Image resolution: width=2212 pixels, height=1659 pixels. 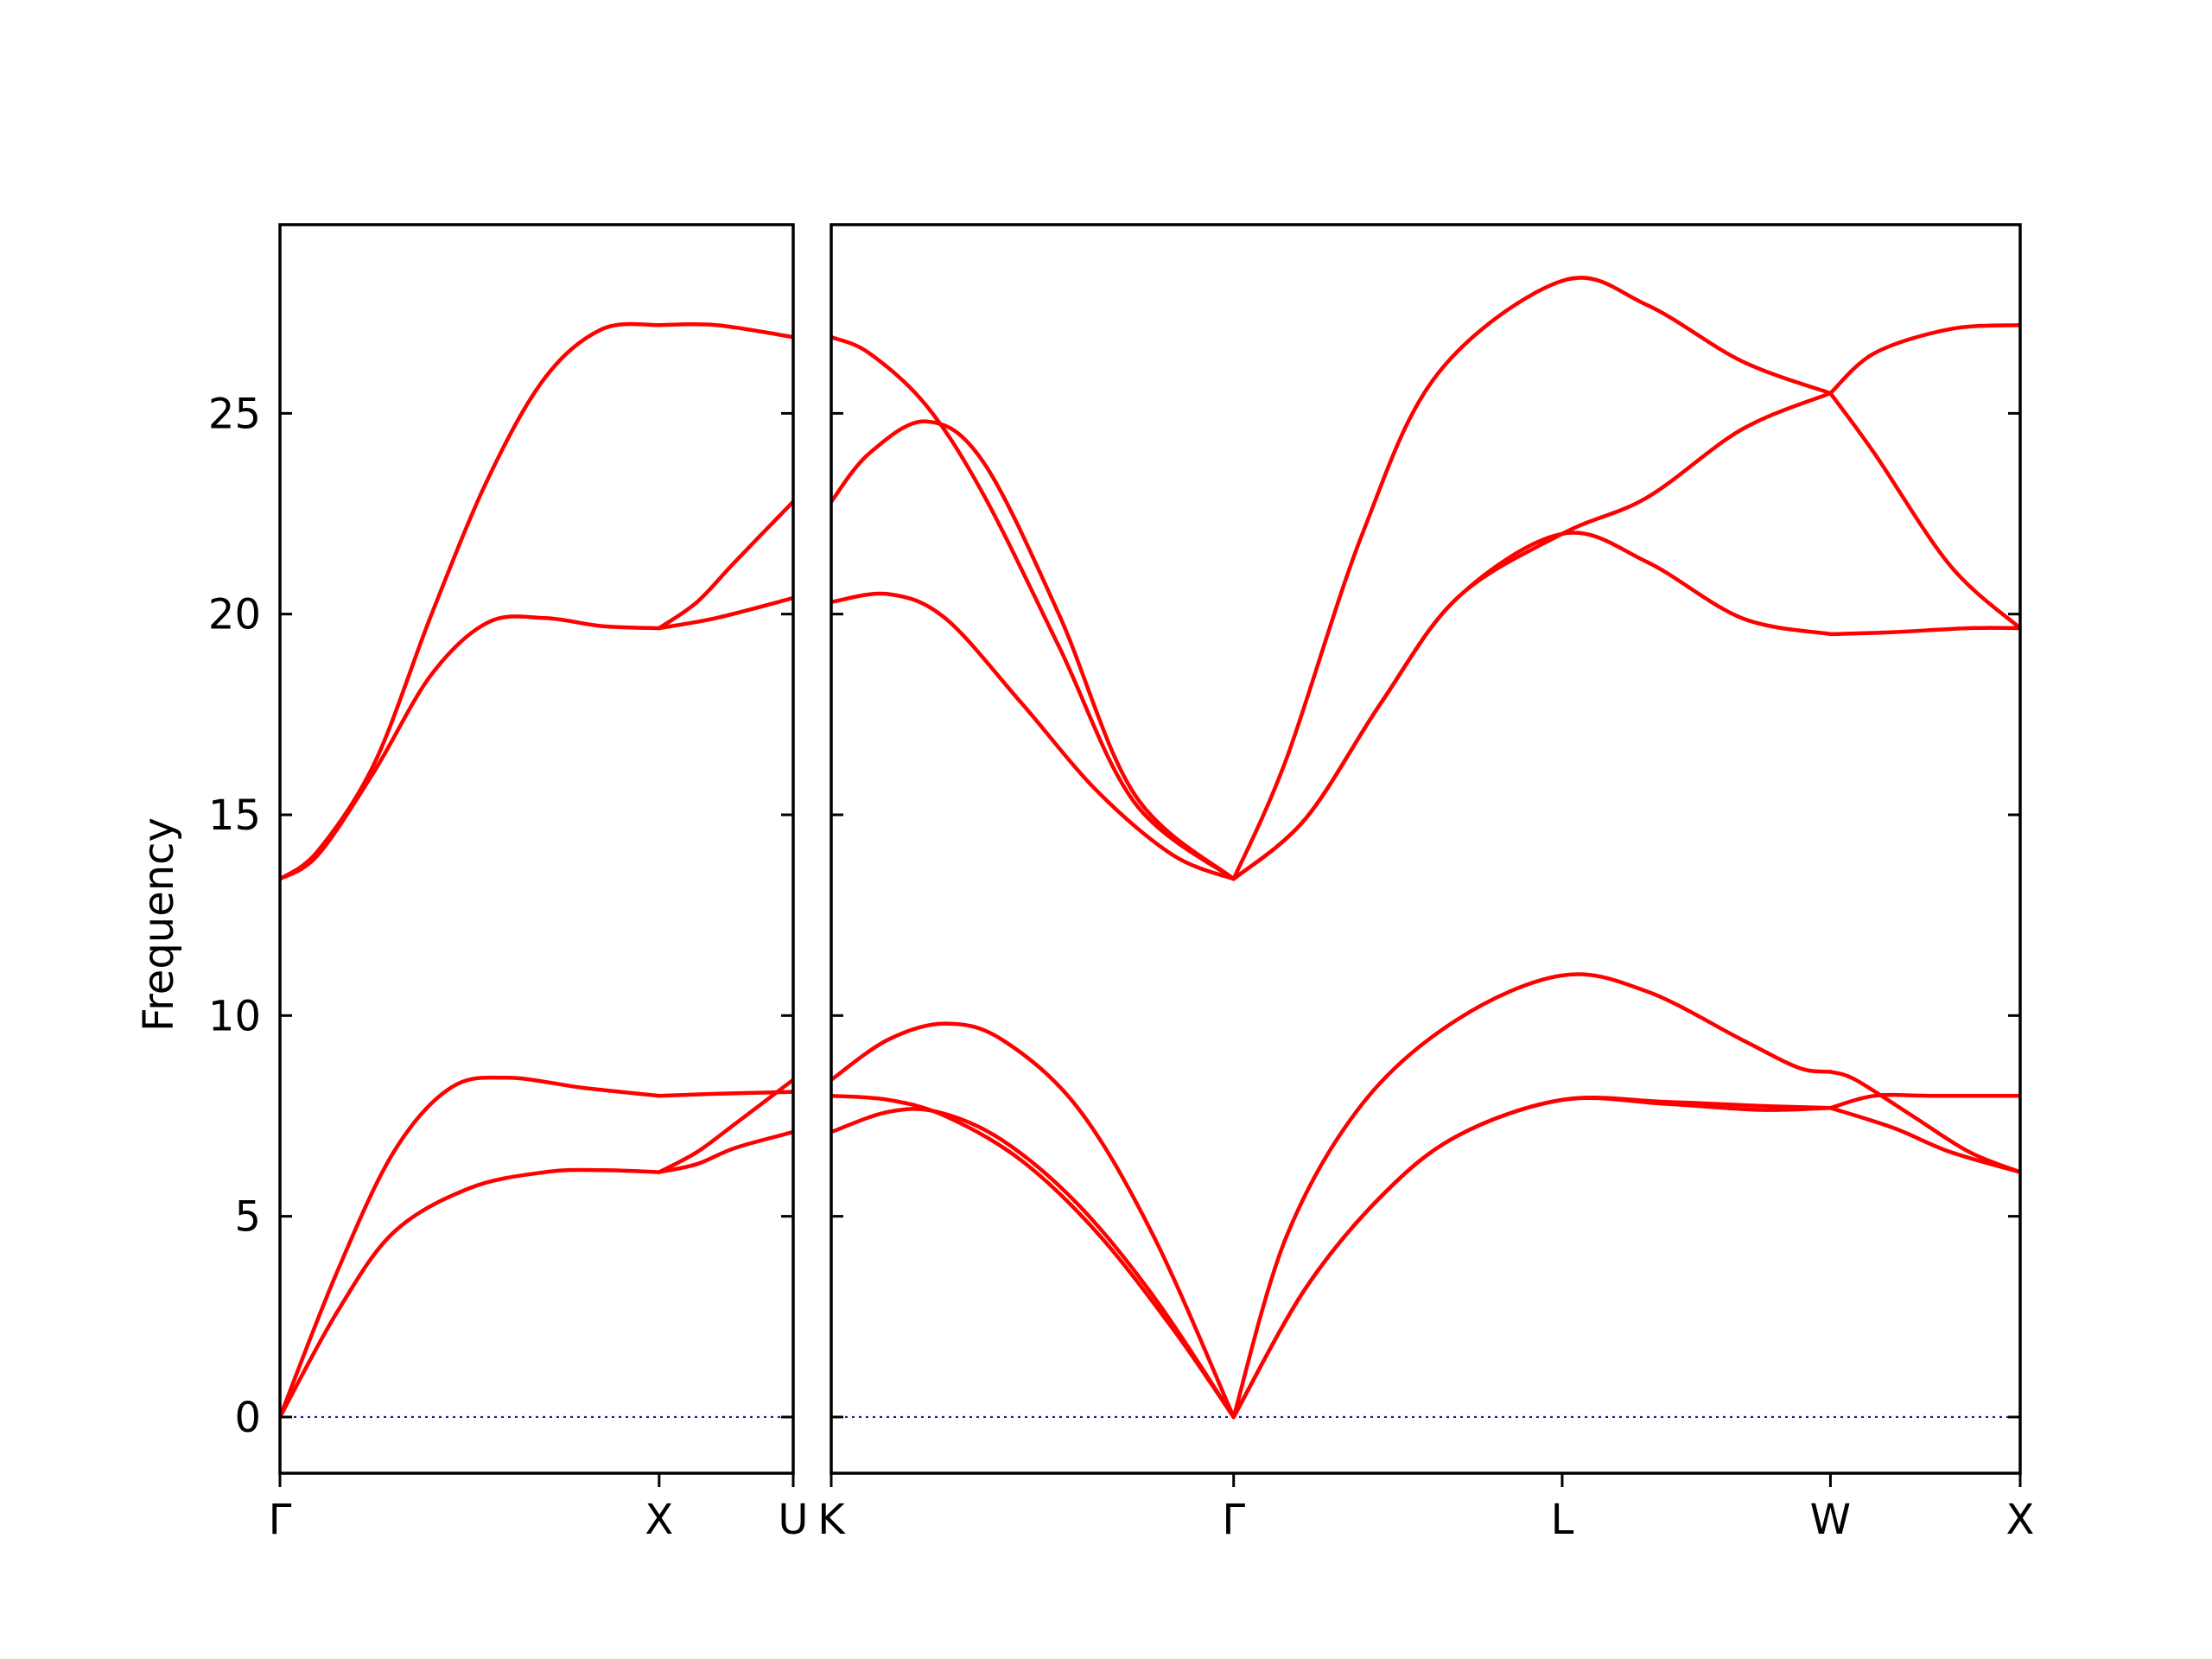 I want to click on y-tick-label: 5, so click(x=247, y=1217).